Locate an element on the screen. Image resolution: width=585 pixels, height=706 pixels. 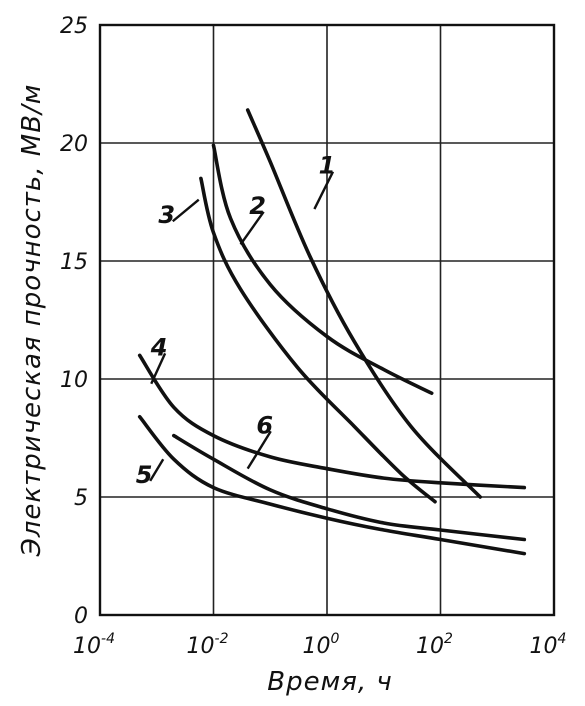
curve-label-6: 6 is located at coordinates (264, 425).